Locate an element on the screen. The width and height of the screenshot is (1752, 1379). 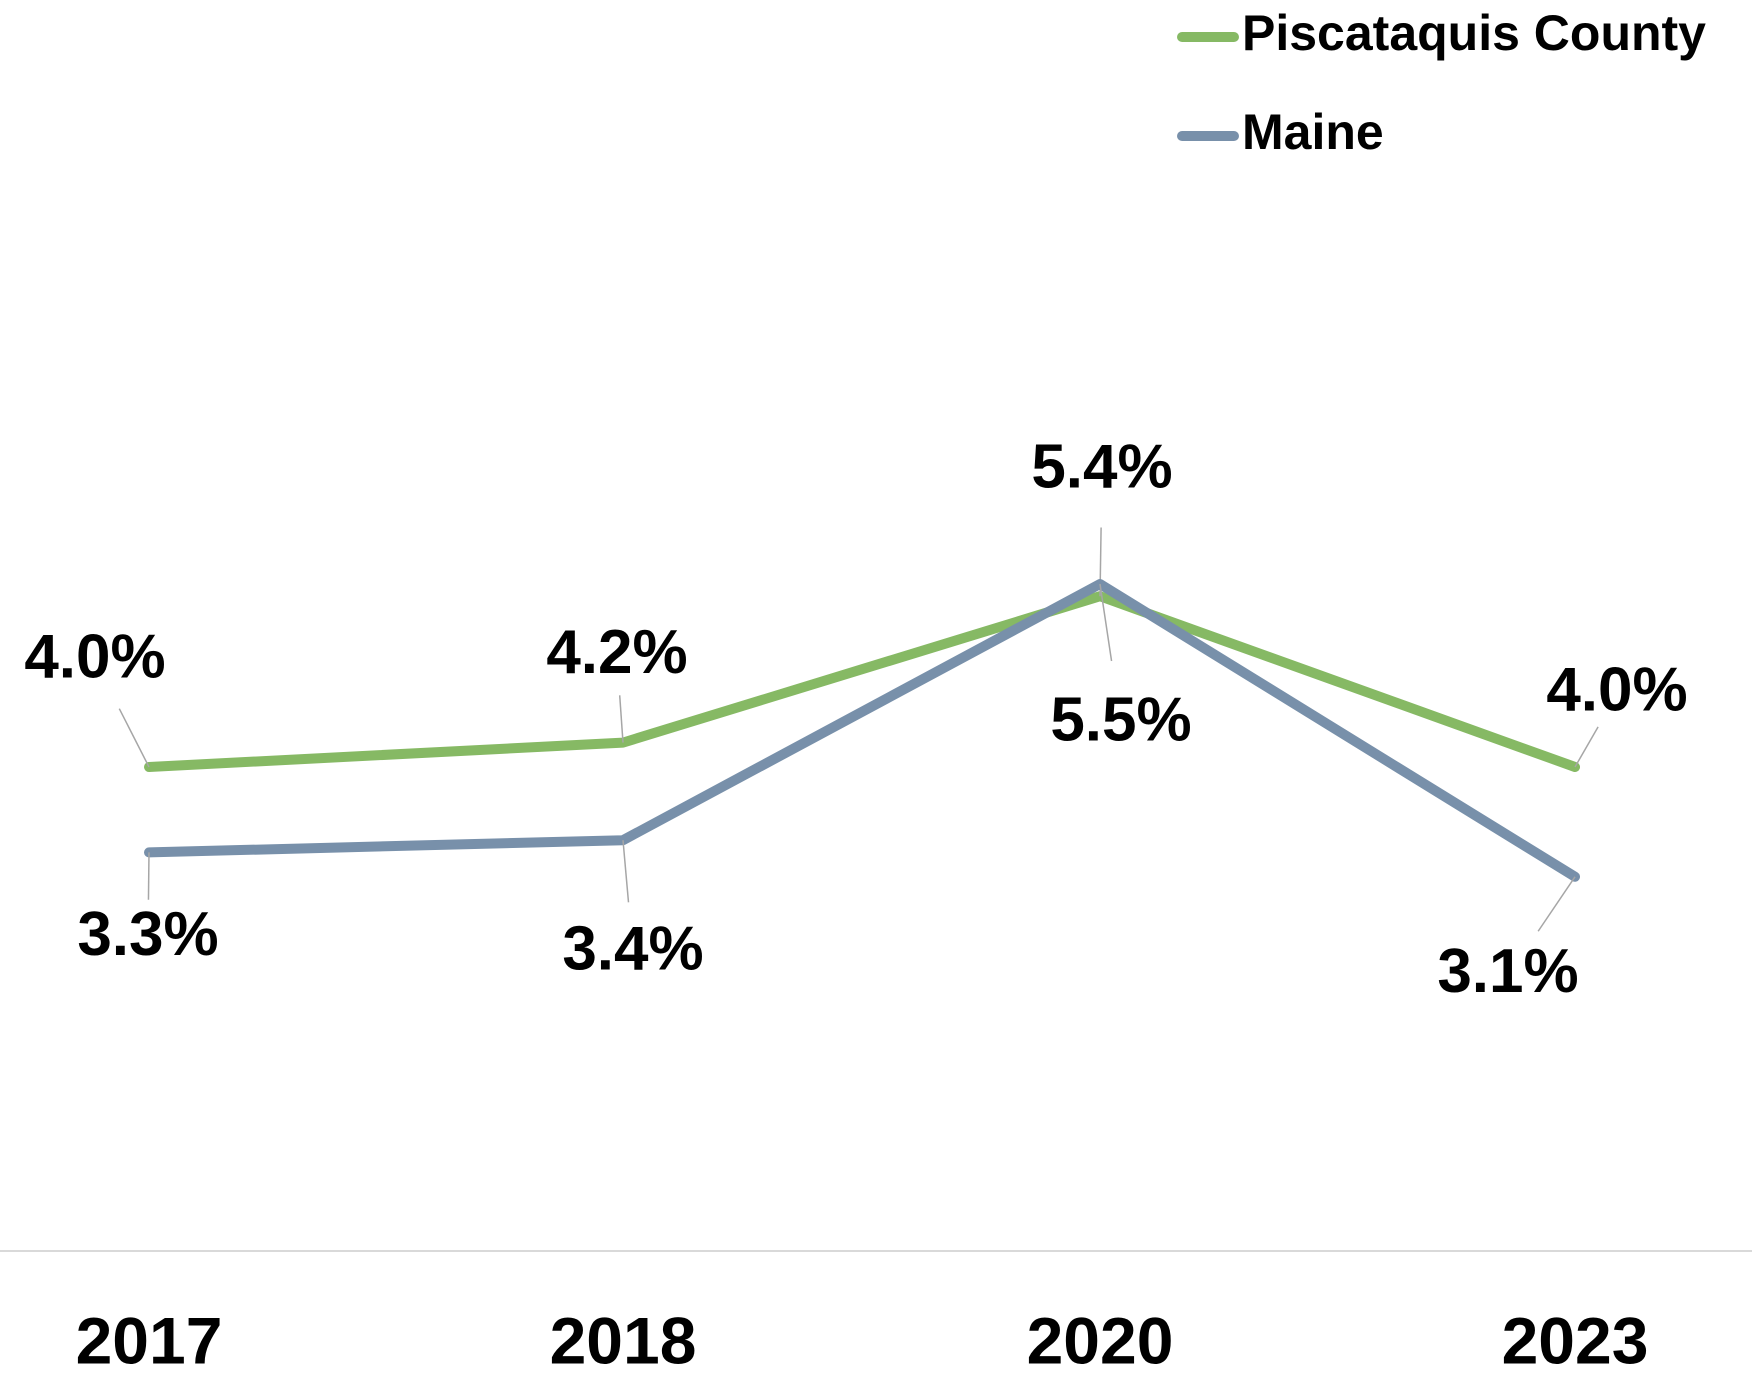
legend-label: Piscataquis County is located at coordinates (1474, 33).